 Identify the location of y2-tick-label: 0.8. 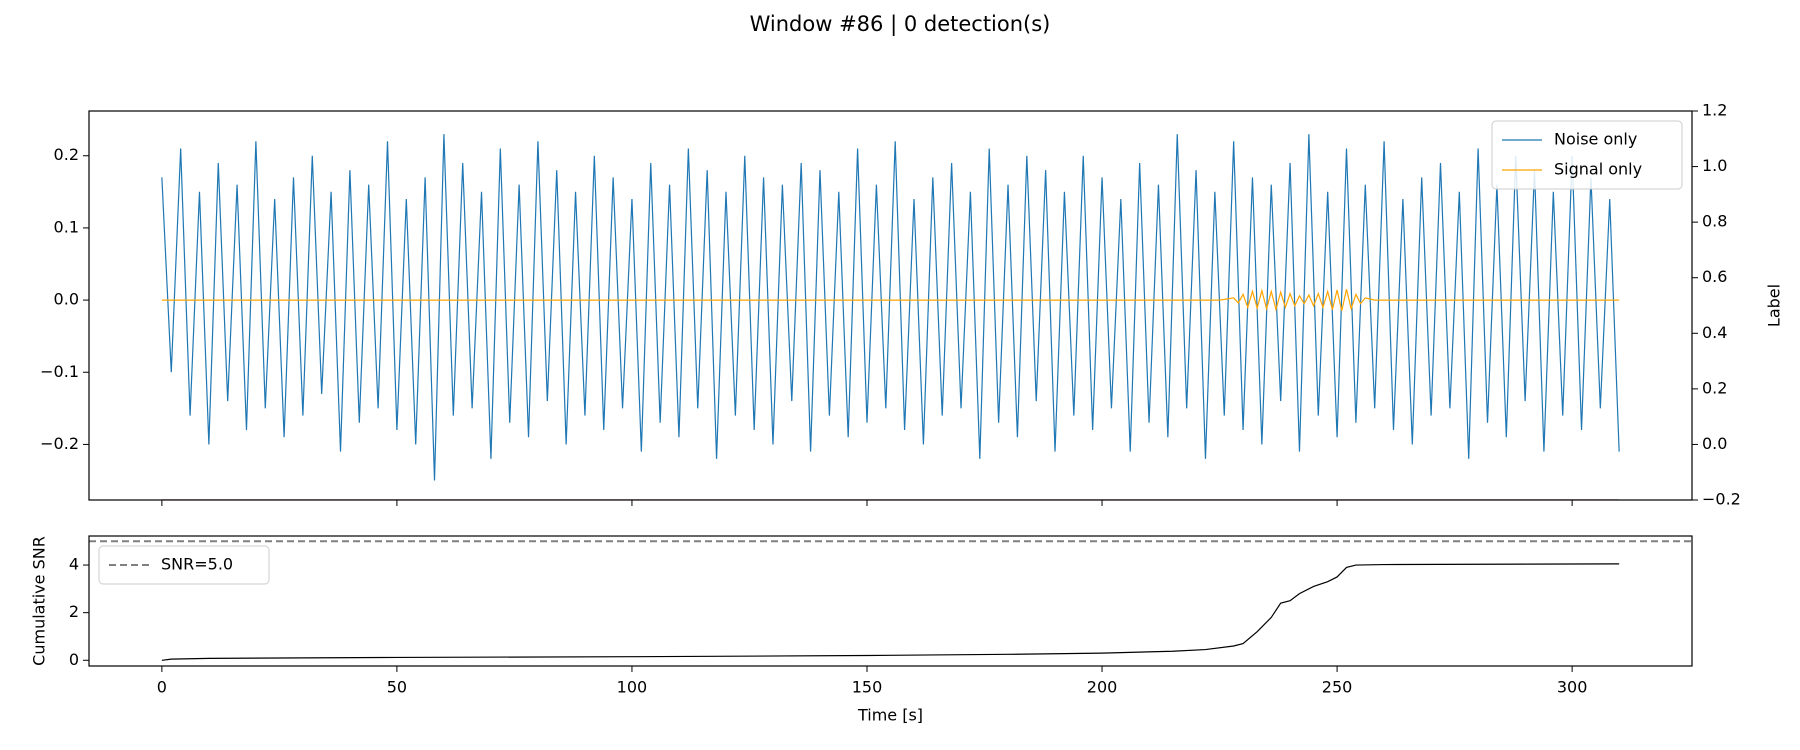
(1714, 221).